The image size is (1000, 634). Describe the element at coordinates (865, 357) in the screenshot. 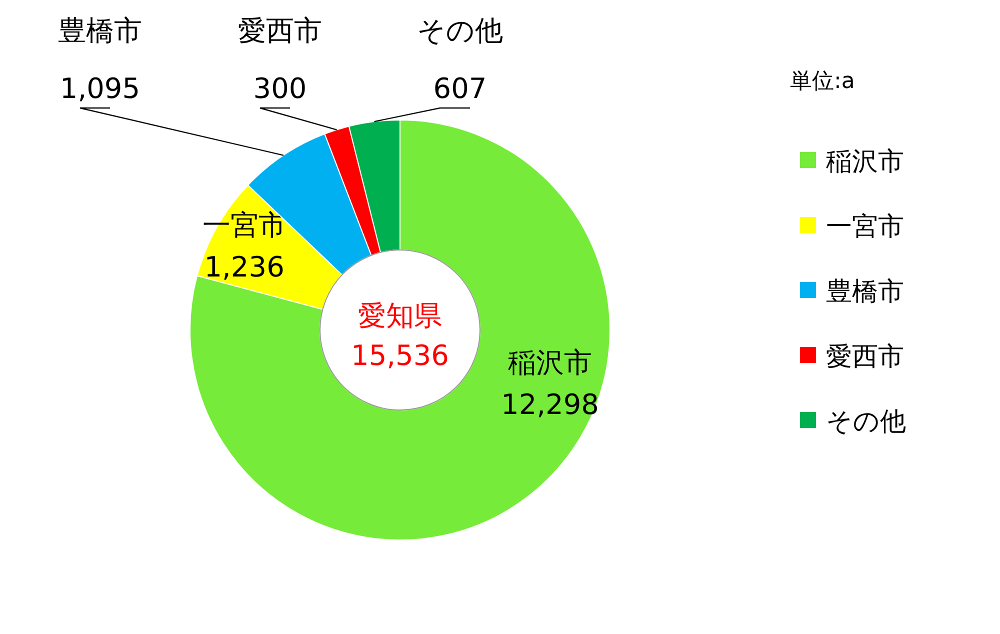

I see `legend-label: 愛西市` at that location.